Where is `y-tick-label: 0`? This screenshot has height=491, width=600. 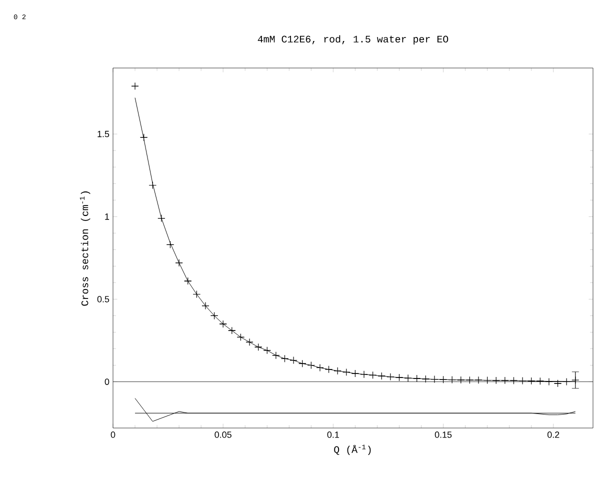
y-tick-label: 0 is located at coordinates (107, 381).